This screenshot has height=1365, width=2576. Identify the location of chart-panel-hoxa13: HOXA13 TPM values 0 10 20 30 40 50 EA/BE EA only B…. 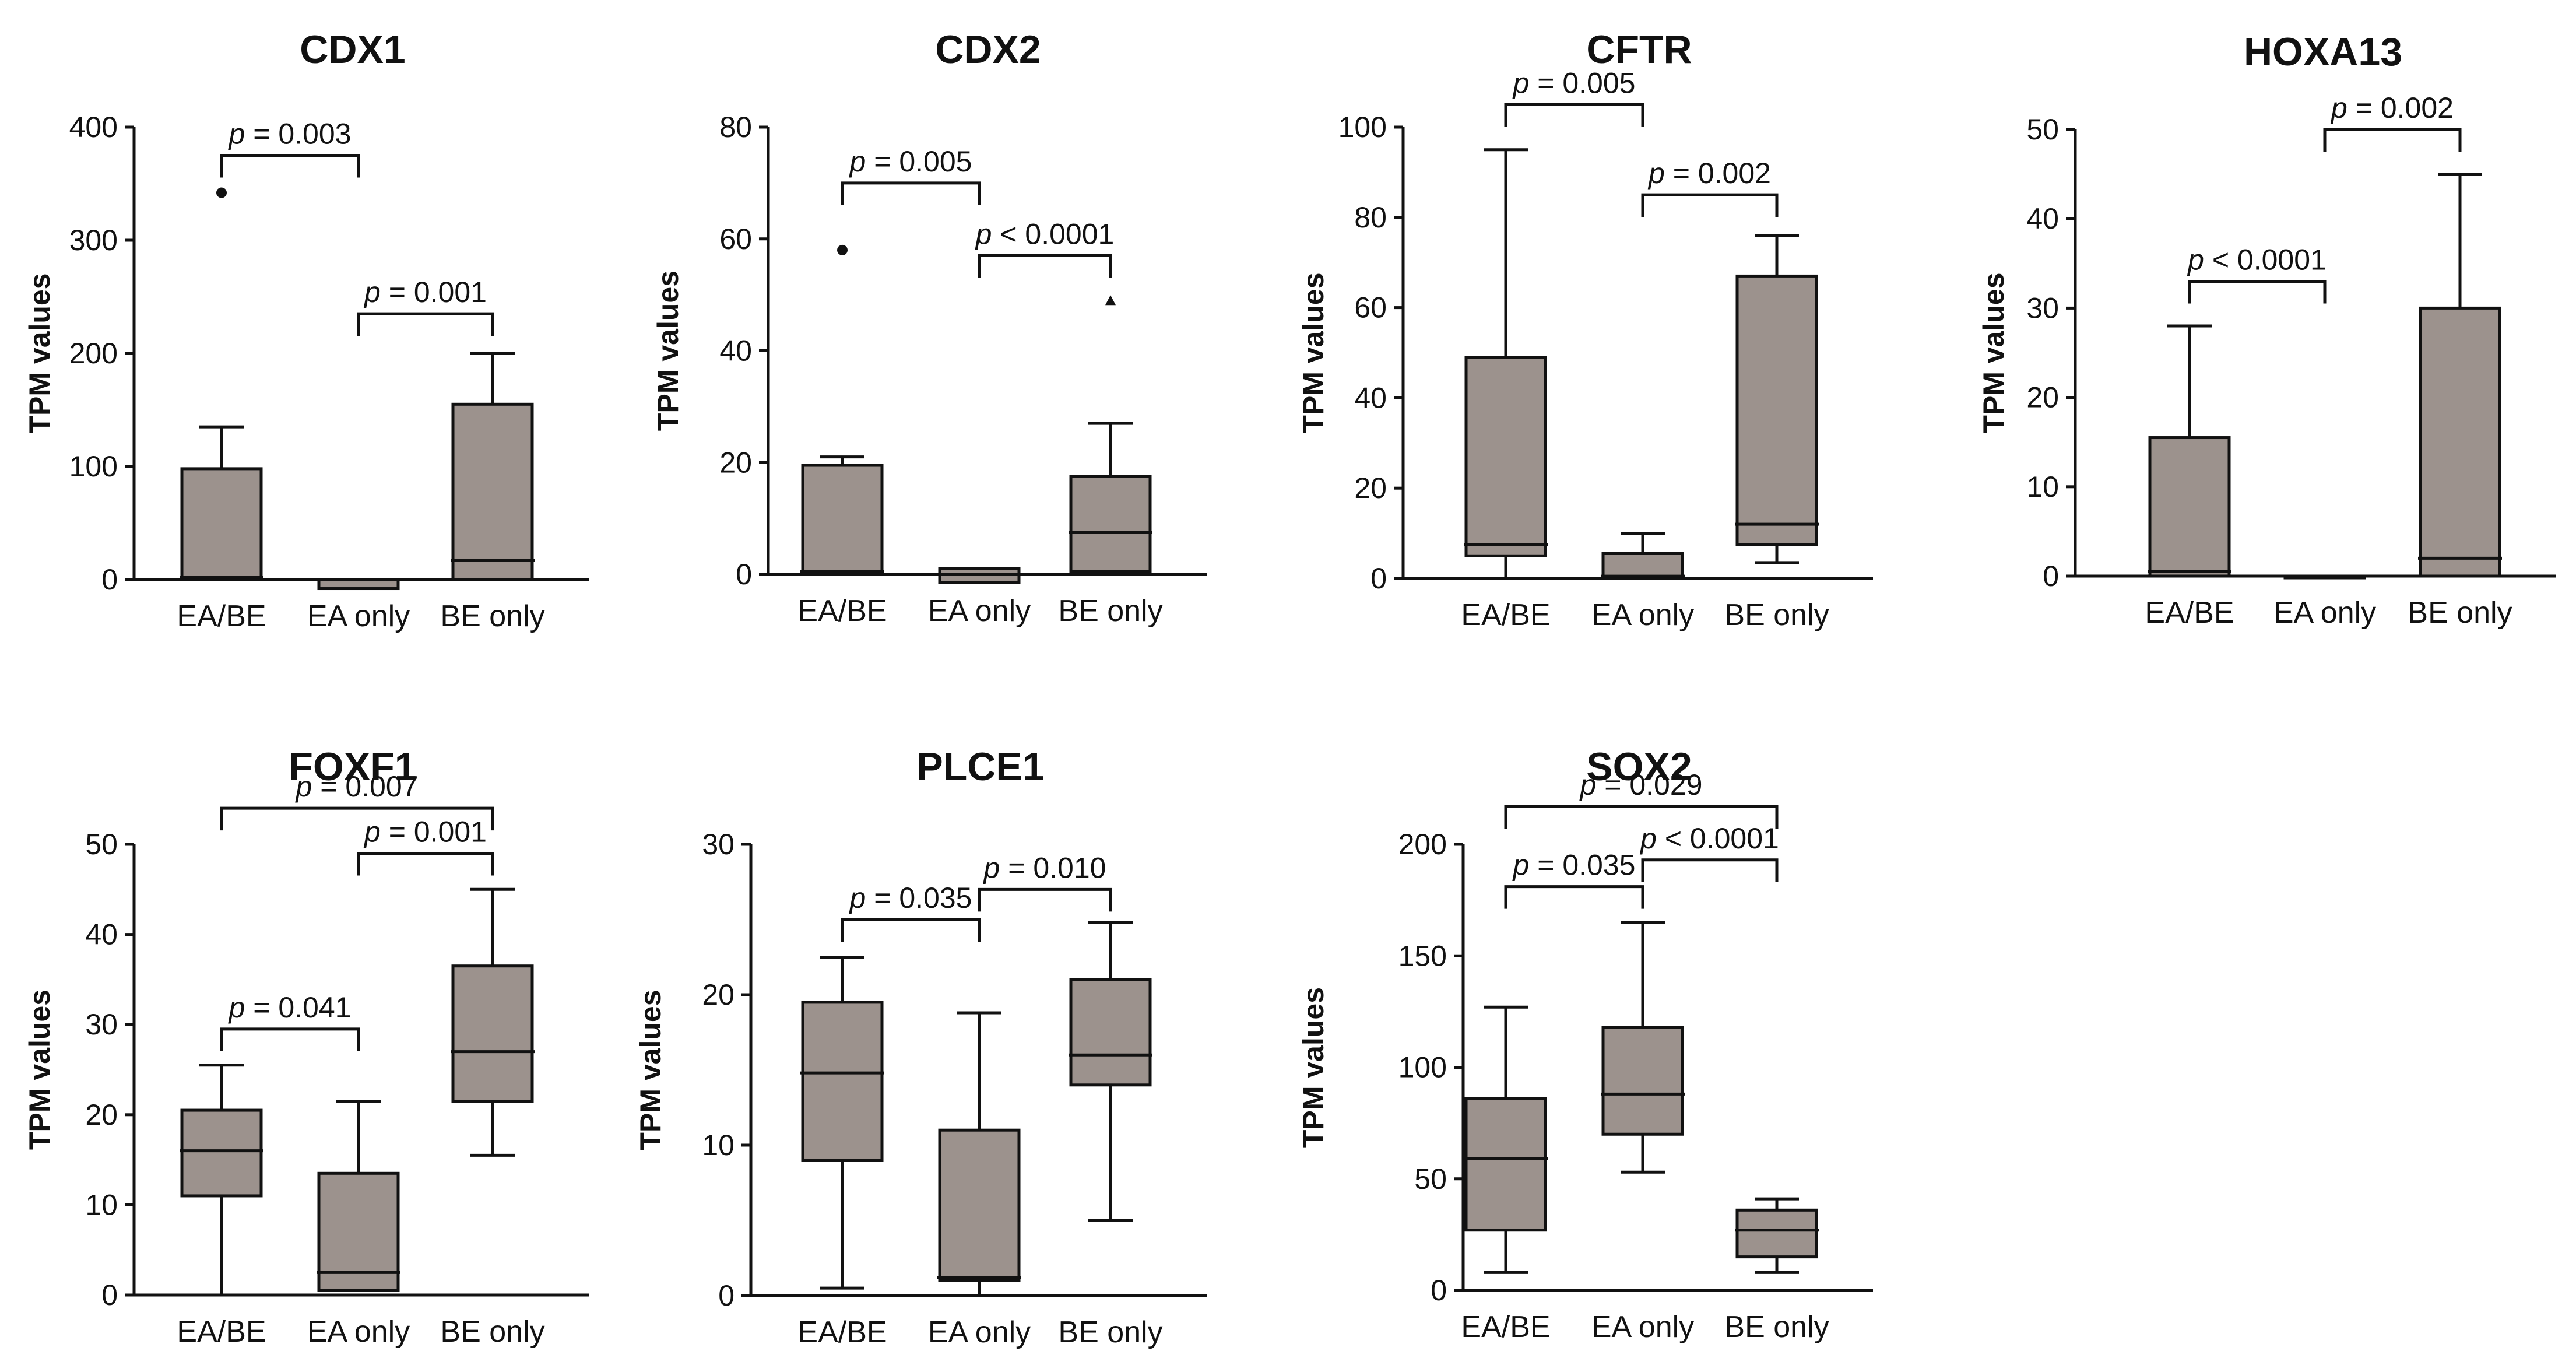
(2266, 330).